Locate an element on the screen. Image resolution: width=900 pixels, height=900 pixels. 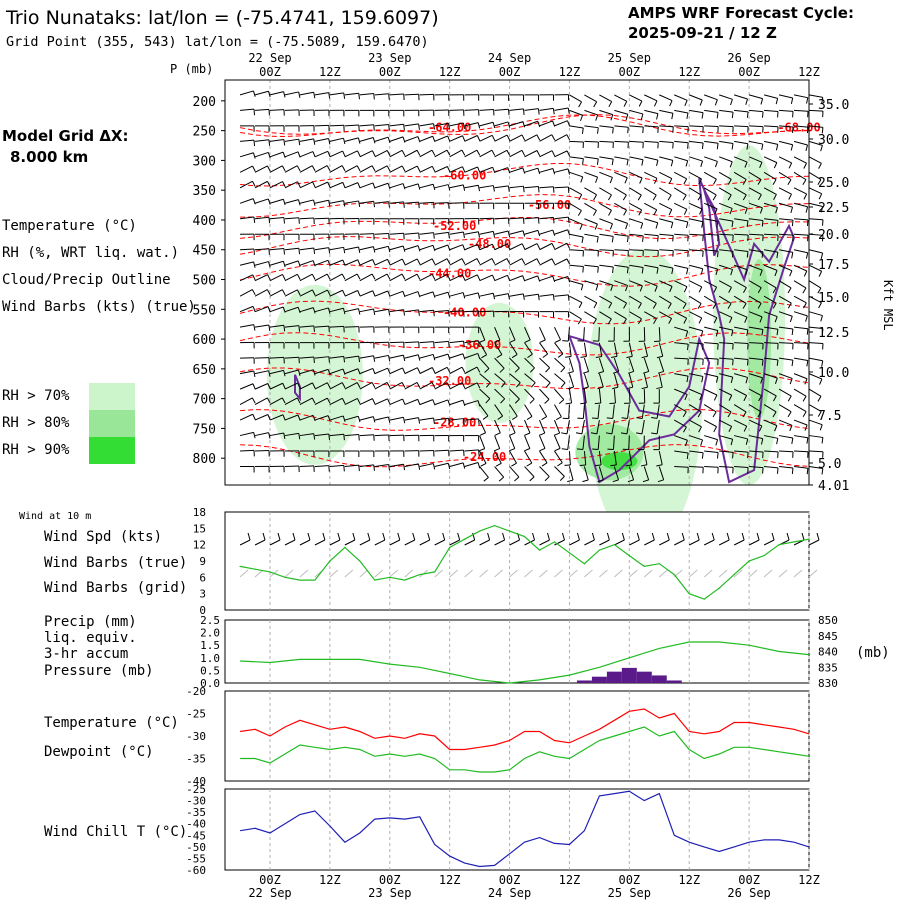
top-date-tick: 22 Sep is located at coordinates (269, 58).